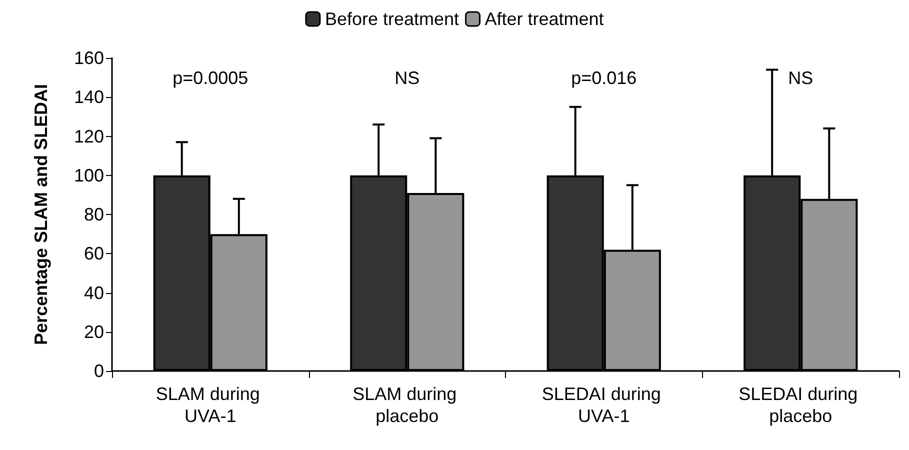  I want to click on y-tick-label: 40, so click(94, 292).